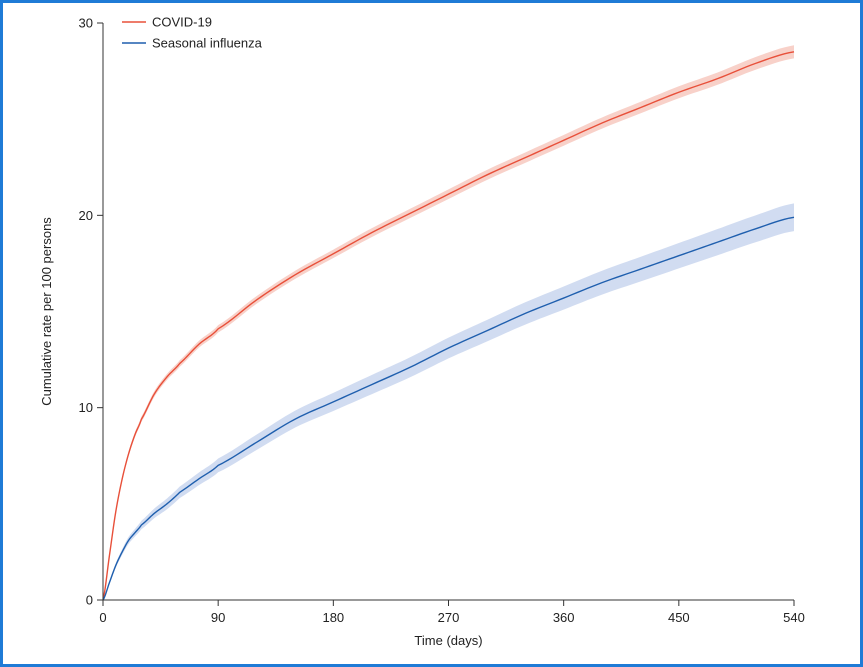 Image resolution: width=863 pixels, height=667 pixels. Describe the element at coordinates (449, 617) in the screenshot. I see `x-tick-label: 270` at that location.